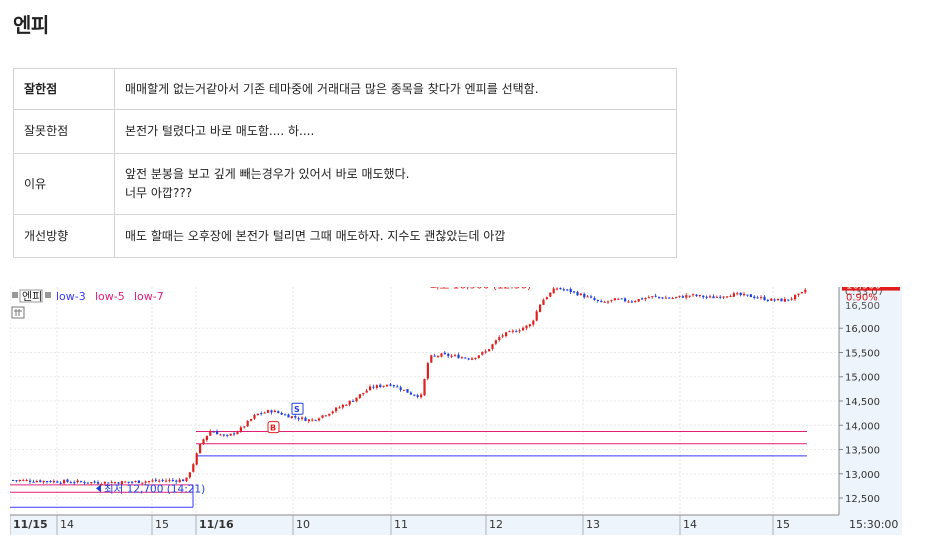 The width and height of the screenshot is (934, 560). Describe the element at coordinates (424, 525) in the screenshot. I see `x-axis-panel` at that location.